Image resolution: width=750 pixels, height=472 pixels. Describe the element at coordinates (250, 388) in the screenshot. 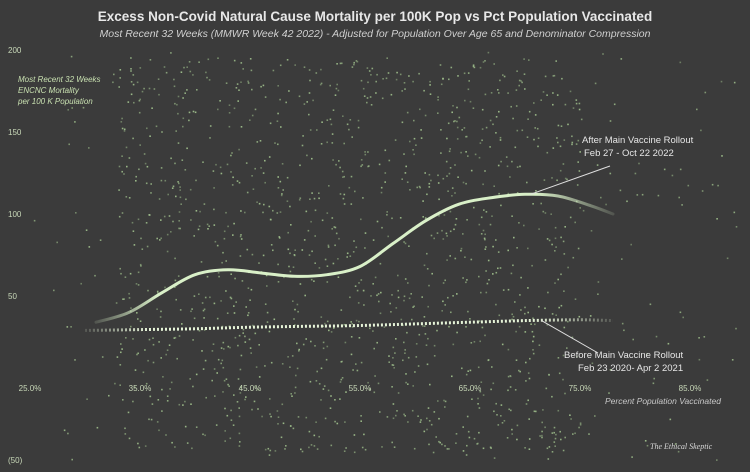

I see `x-tick-label: 45.0%` at that location.